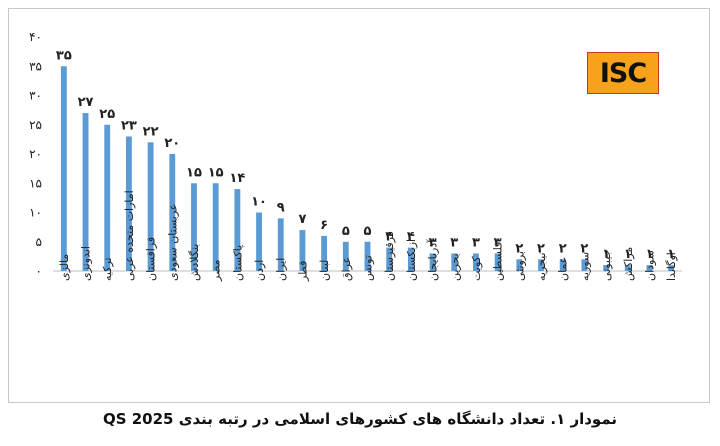 This screenshot has height=446, width=720. I want to click on x-category-label: برونئی, so click(519, 266).